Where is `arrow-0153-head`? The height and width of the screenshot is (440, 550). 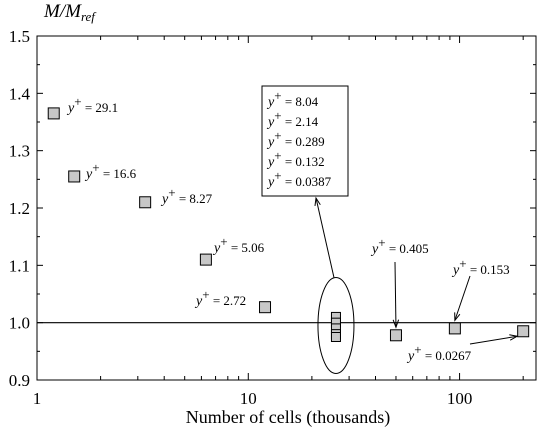 arrow-0153-head is located at coordinates (457, 317).